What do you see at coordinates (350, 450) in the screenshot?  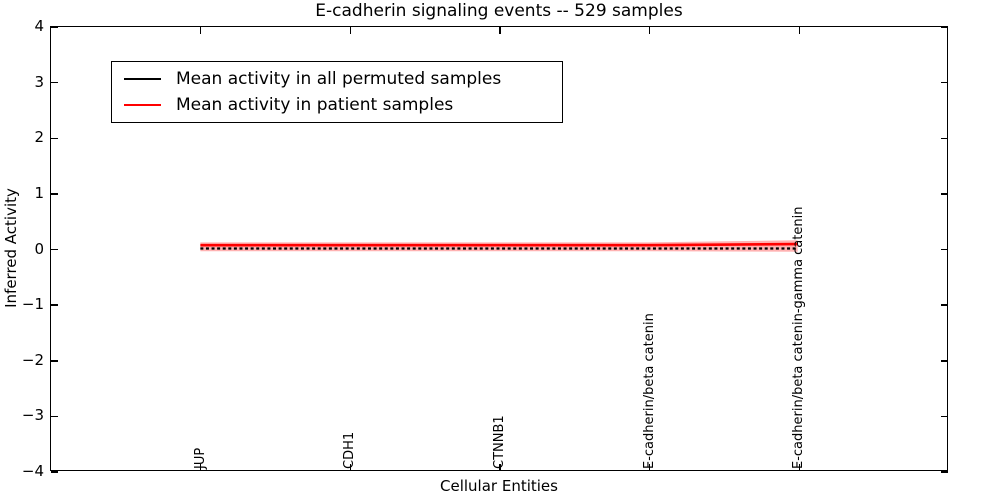 I see `x-category-label: CDH1` at bounding box center [350, 450].